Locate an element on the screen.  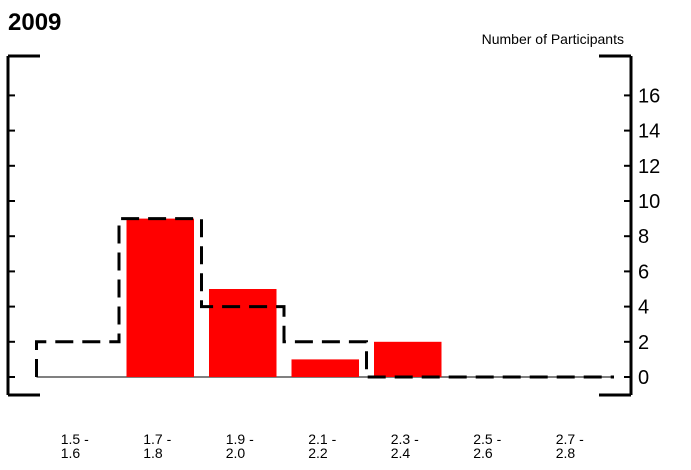
y-tick-label: 0 is located at coordinates (643, 378).